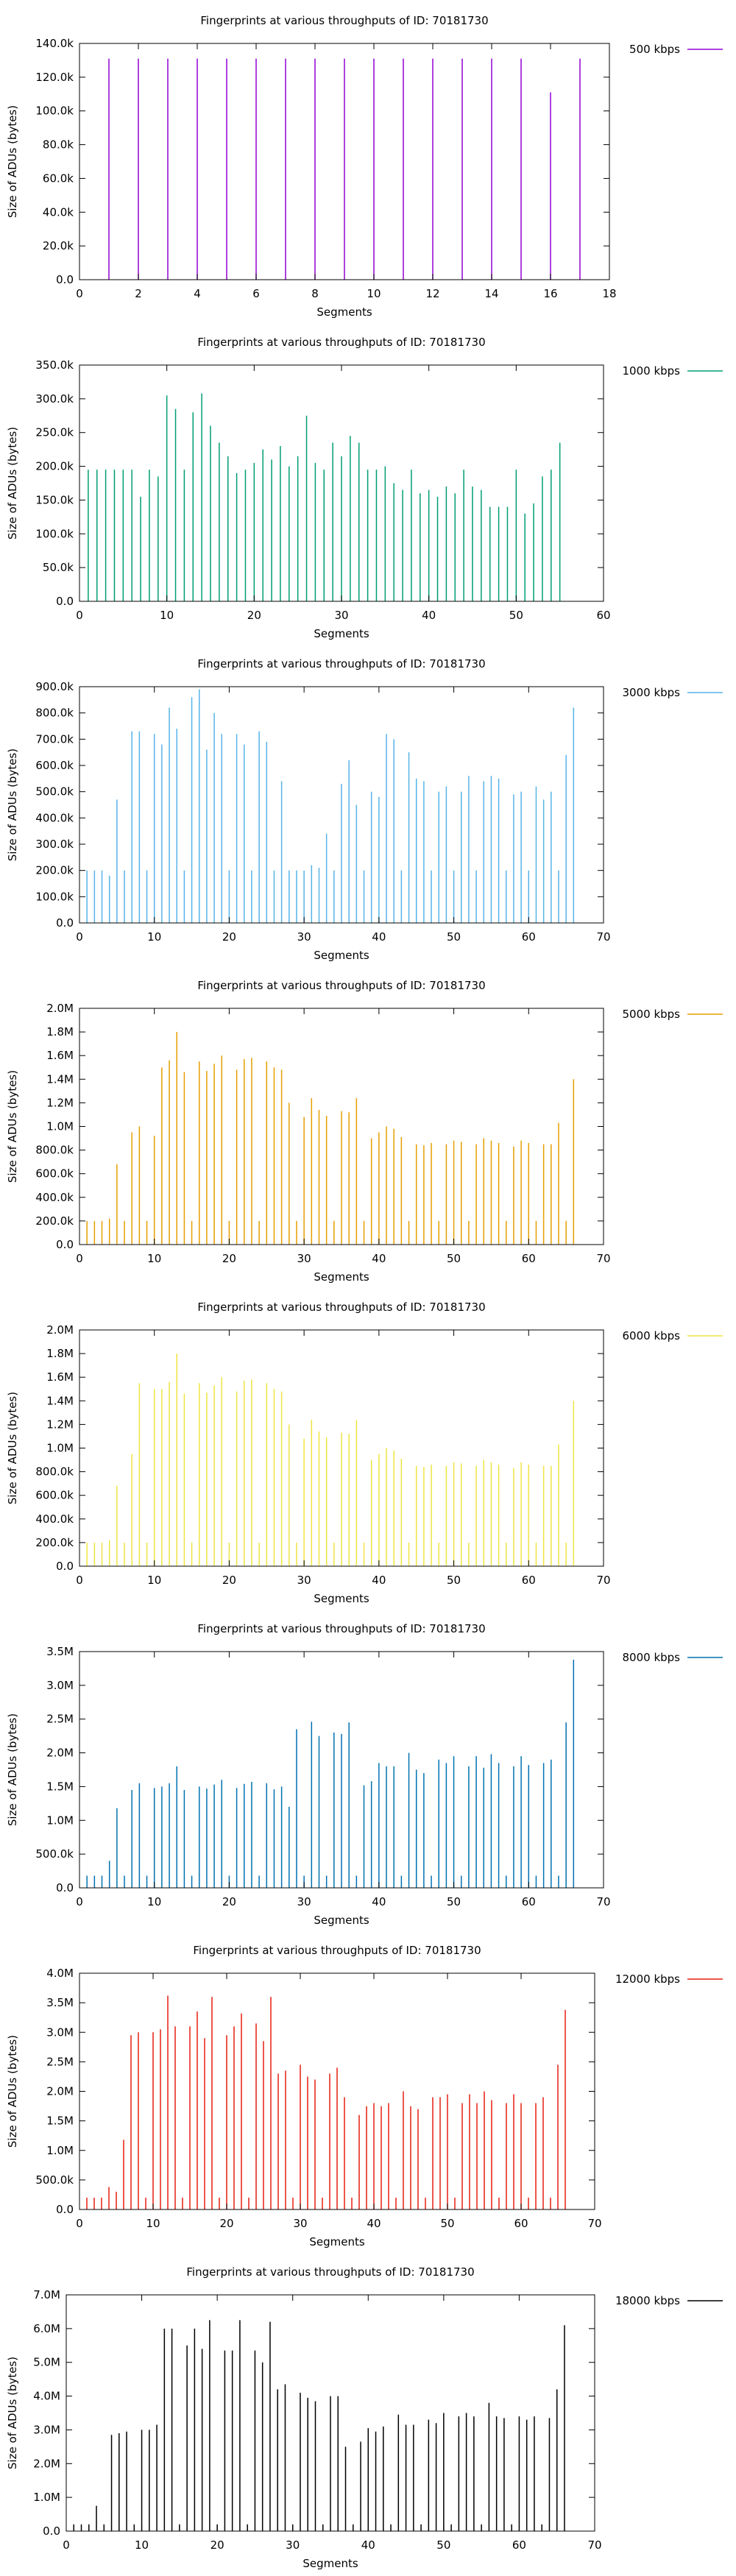 The width and height of the screenshot is (736, 2576). What do you see at coordinates (647, 2300) in the screenshot?
I see `legend-label: 18000 kbps` at bounding box center [647, 2300].